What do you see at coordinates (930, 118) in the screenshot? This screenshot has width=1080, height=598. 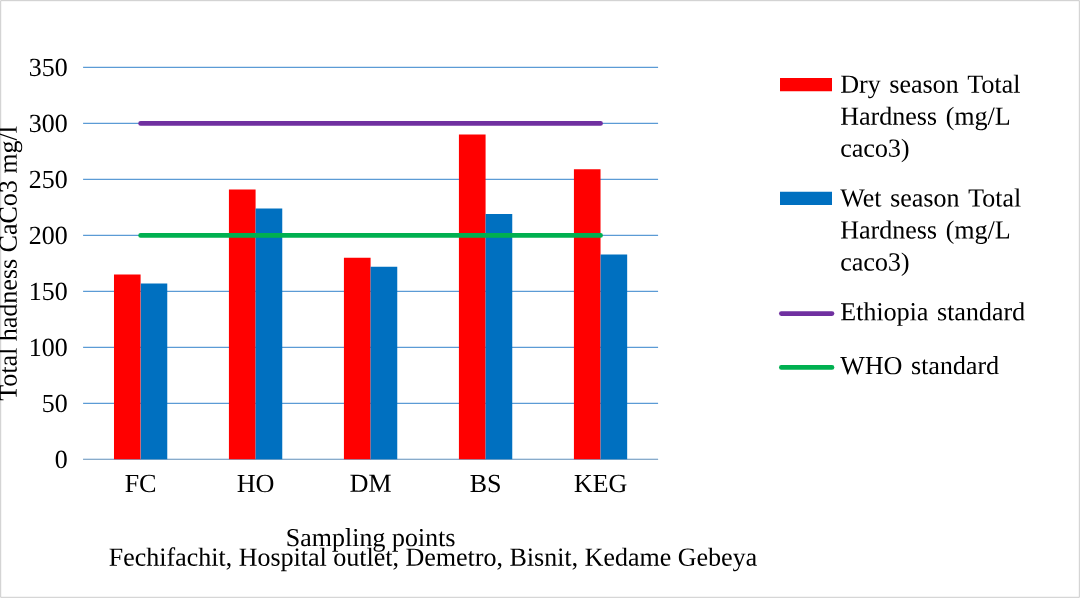 I see `legend-label: Dry season Total Hardness (mg/L caco3)` at bounding box center [930, 118].